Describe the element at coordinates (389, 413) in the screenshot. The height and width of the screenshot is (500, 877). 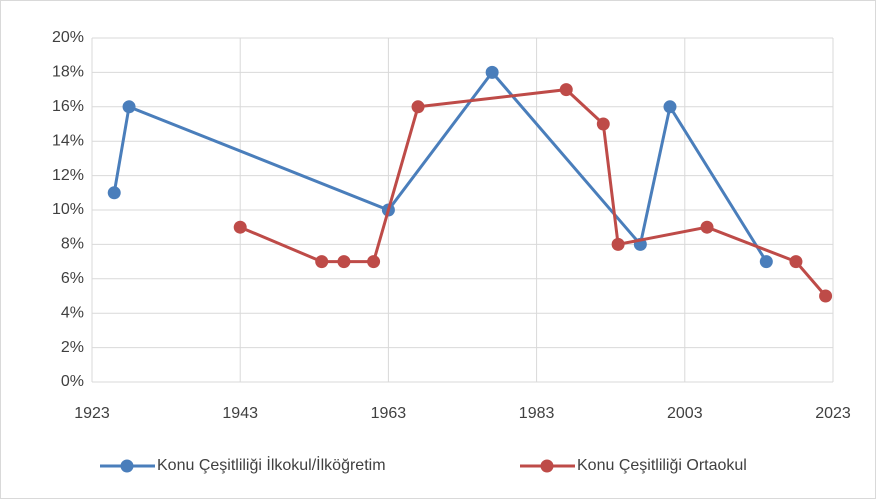
I see `x-tick-label: 1963` at that location.